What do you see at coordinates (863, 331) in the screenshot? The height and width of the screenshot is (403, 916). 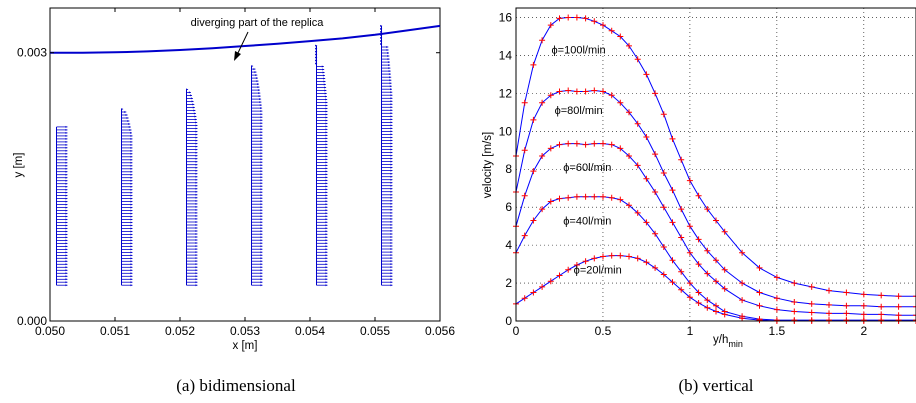 I see `panel-b-x-tick-label: 2` at bounding box center [863, 331].